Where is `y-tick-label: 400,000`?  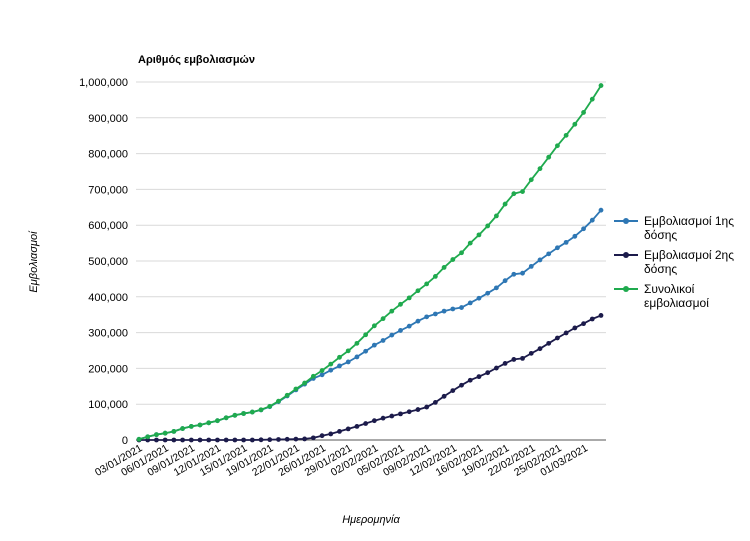
y-tick-label: 400,000 is located at coordinates (108, 298).